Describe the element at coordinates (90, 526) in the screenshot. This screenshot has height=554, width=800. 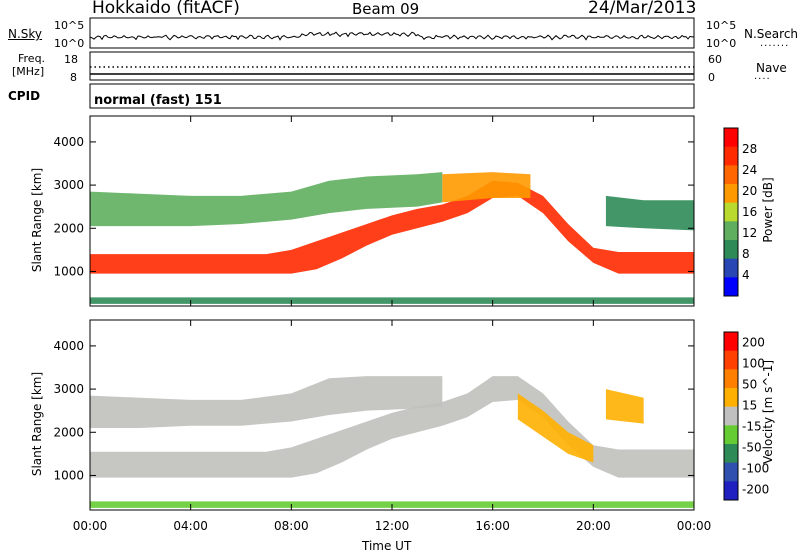
I see `x-tick-label-0: 00:00` at that location.